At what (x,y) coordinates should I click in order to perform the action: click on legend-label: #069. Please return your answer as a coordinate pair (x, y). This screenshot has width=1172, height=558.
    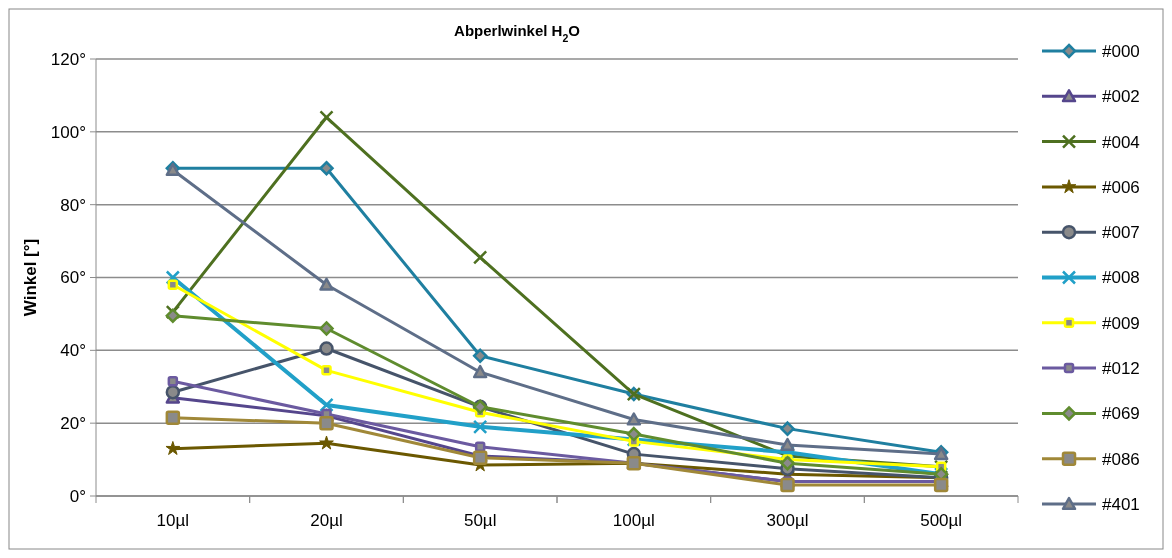
    Looking at the image, I should click on (1121, 414).